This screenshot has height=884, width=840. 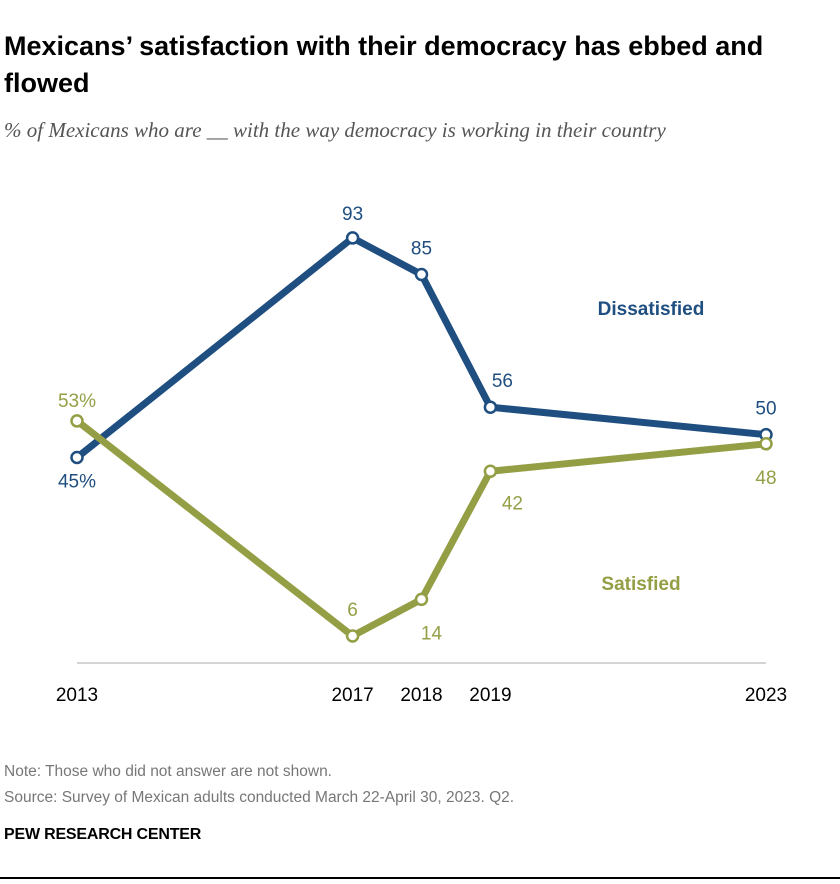 What do you see at coordinates (766, 695) in the screenshot?
I see `x-tick-label: 2023` at bounding box center [766, 695].